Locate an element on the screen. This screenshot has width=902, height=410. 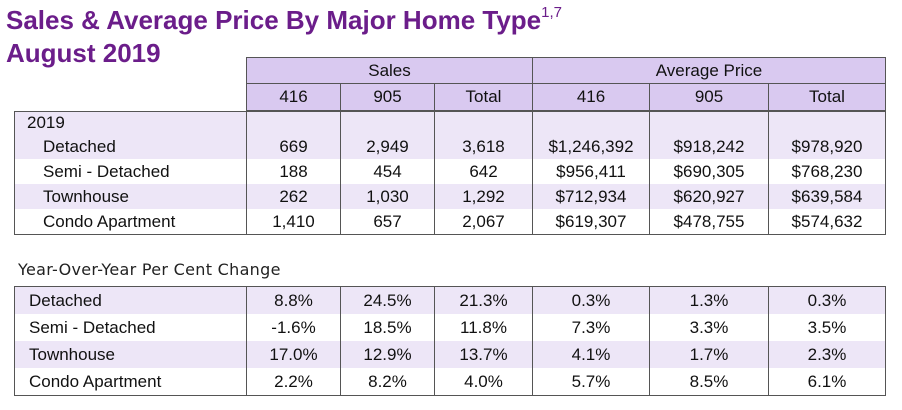
table-cell: 3.3% is located at coordinates (709, 327).